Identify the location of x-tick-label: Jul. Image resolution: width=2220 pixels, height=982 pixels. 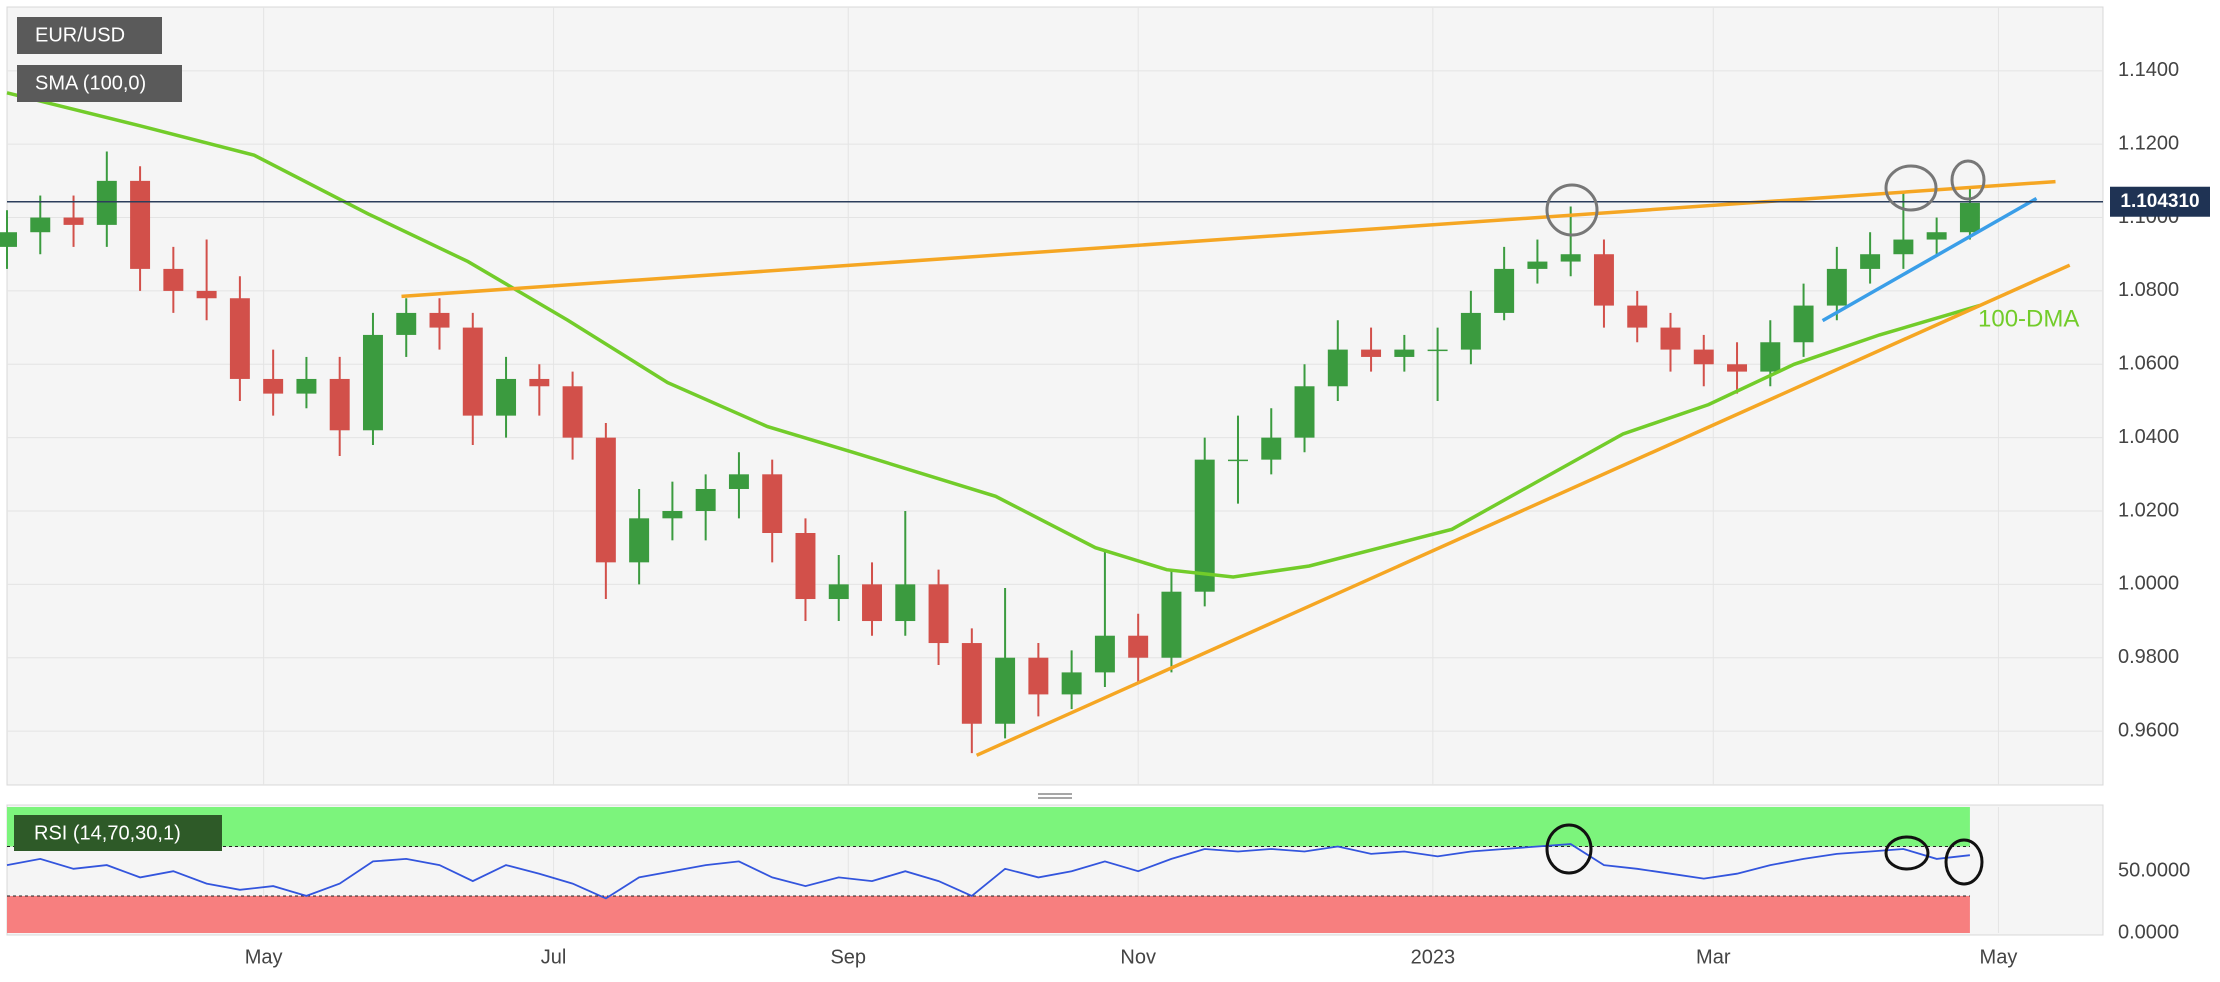
(554, 957).